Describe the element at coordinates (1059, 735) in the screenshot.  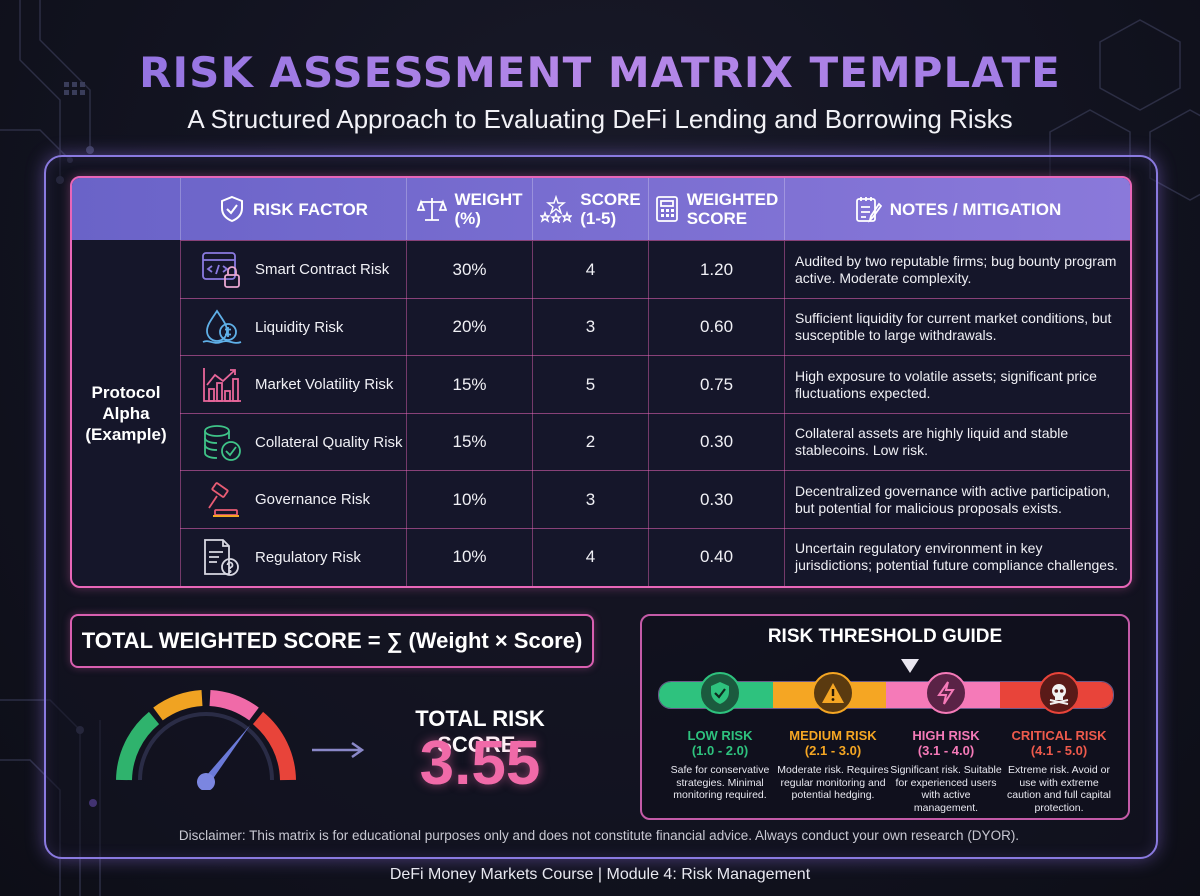
I see `tier-name: CRITICAL RISK` at that location.